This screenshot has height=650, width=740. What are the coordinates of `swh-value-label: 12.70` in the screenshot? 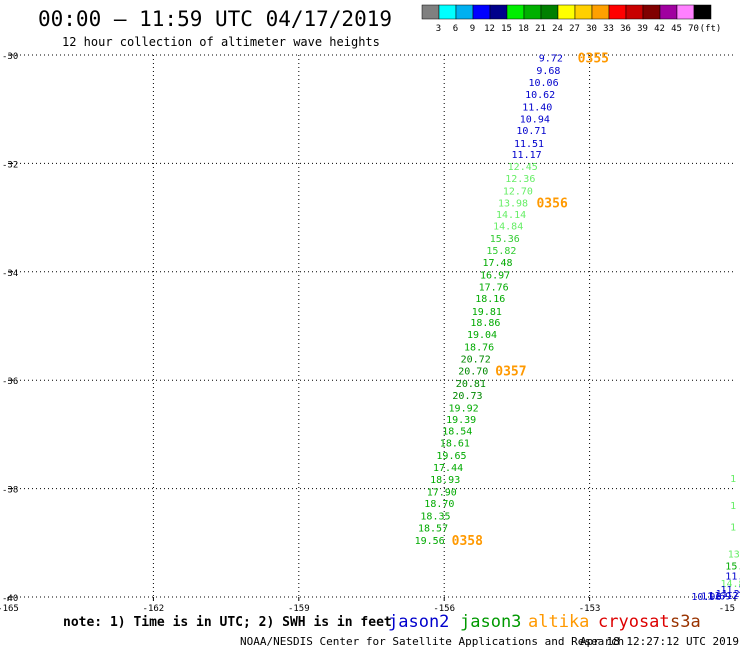 It's located at (518, 192).